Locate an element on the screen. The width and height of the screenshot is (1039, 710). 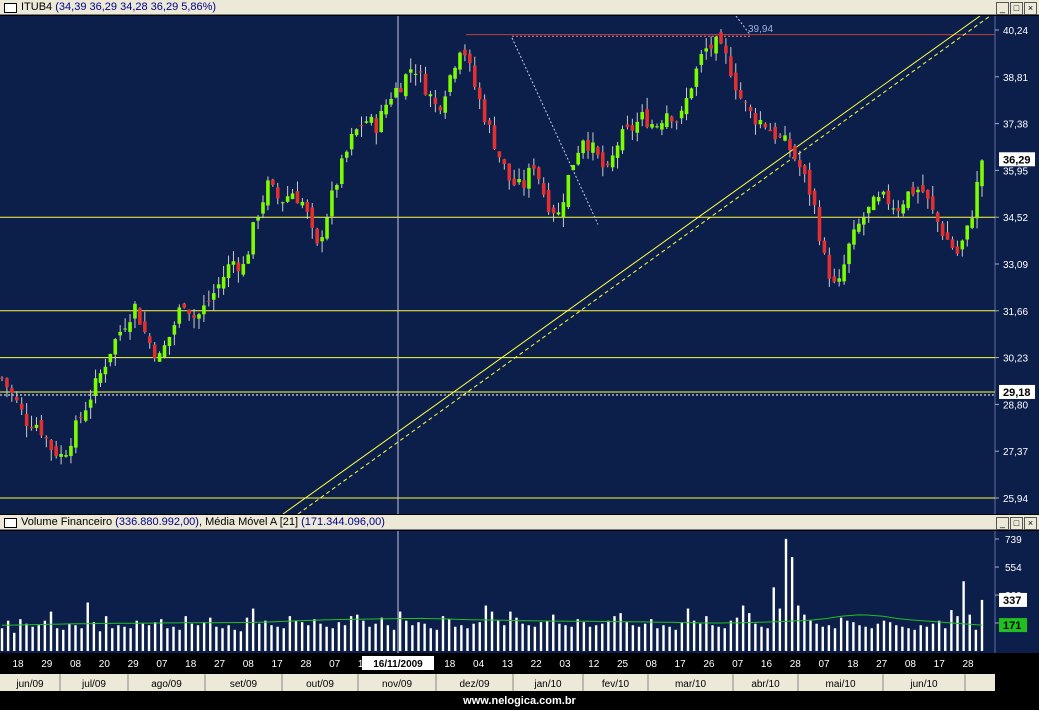
x-tick-label: 29 is located at coordinates (134, 664).